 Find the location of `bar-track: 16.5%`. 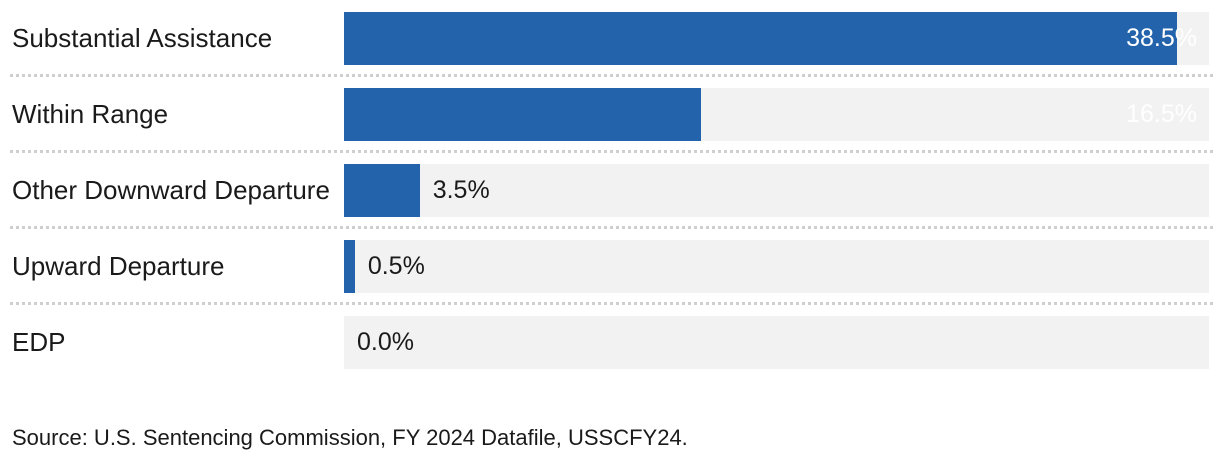

bar-track: 16.5% is located at coordinates (776, 114).